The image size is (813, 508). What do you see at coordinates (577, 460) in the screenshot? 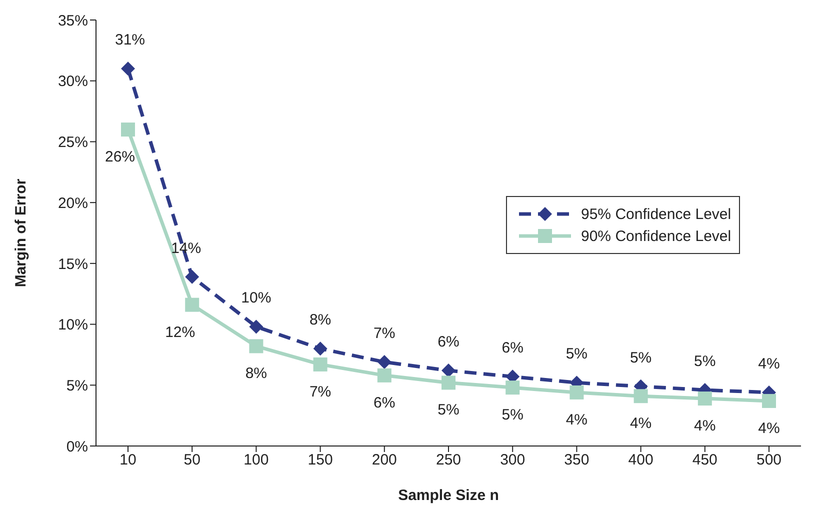
I see `x-tick-label: 350` at bounding box center [577, 460].